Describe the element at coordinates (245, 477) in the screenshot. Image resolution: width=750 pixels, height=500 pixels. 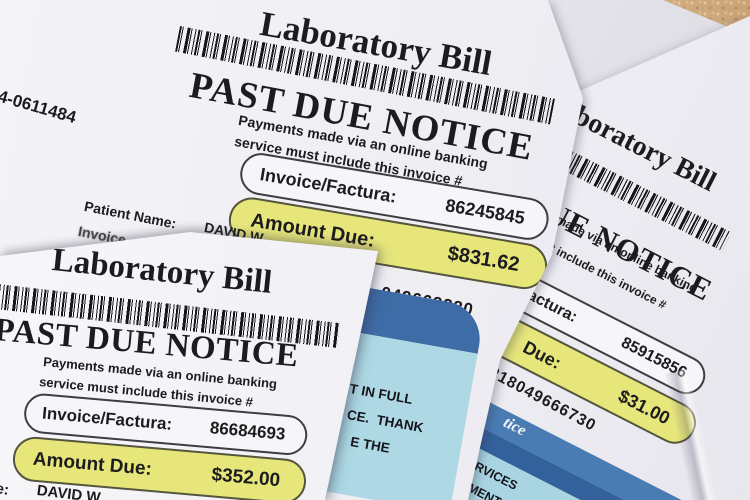
I see `amount-value: $352.00` at that location.